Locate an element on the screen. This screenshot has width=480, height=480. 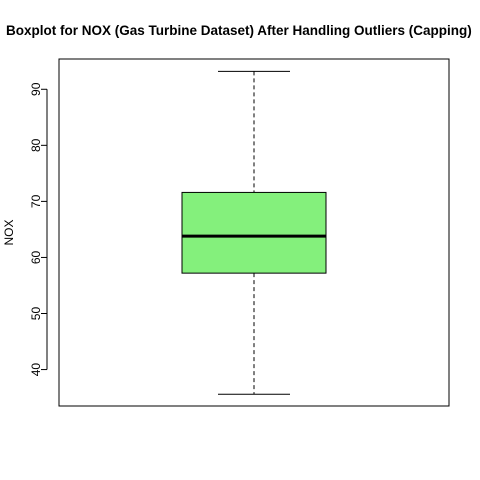
y-tick-label: 70 is located at coordinates (36, 201).